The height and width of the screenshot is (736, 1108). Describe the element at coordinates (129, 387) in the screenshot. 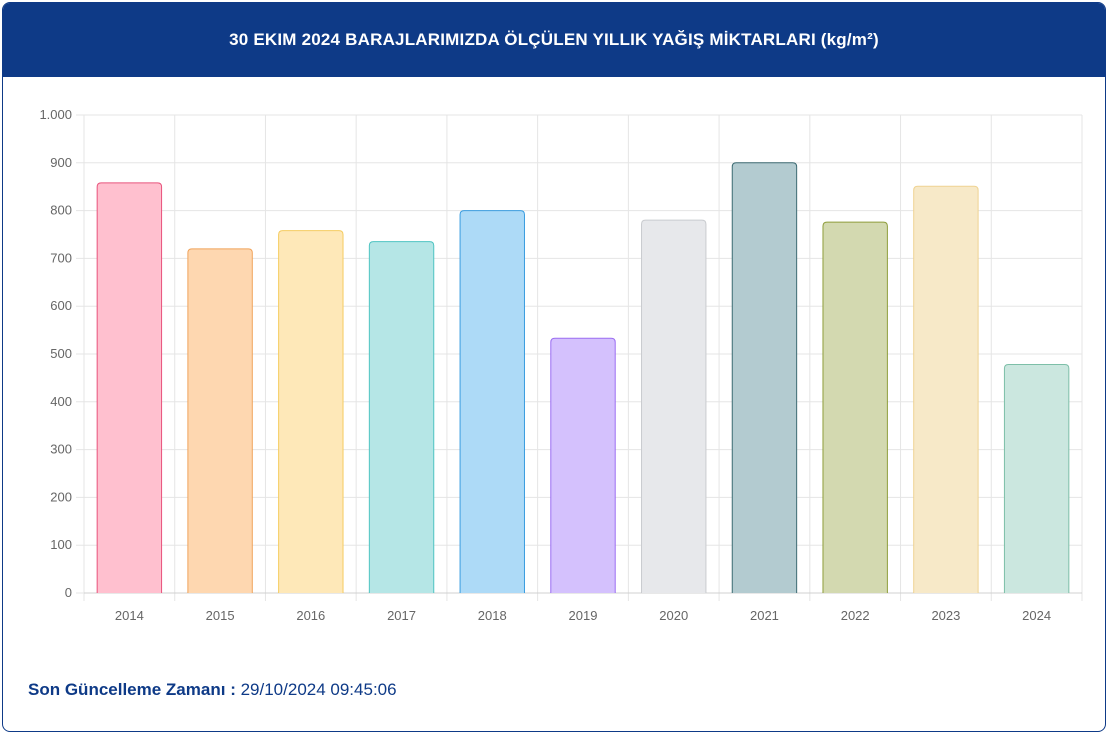

I see `bar-2014` at that location.